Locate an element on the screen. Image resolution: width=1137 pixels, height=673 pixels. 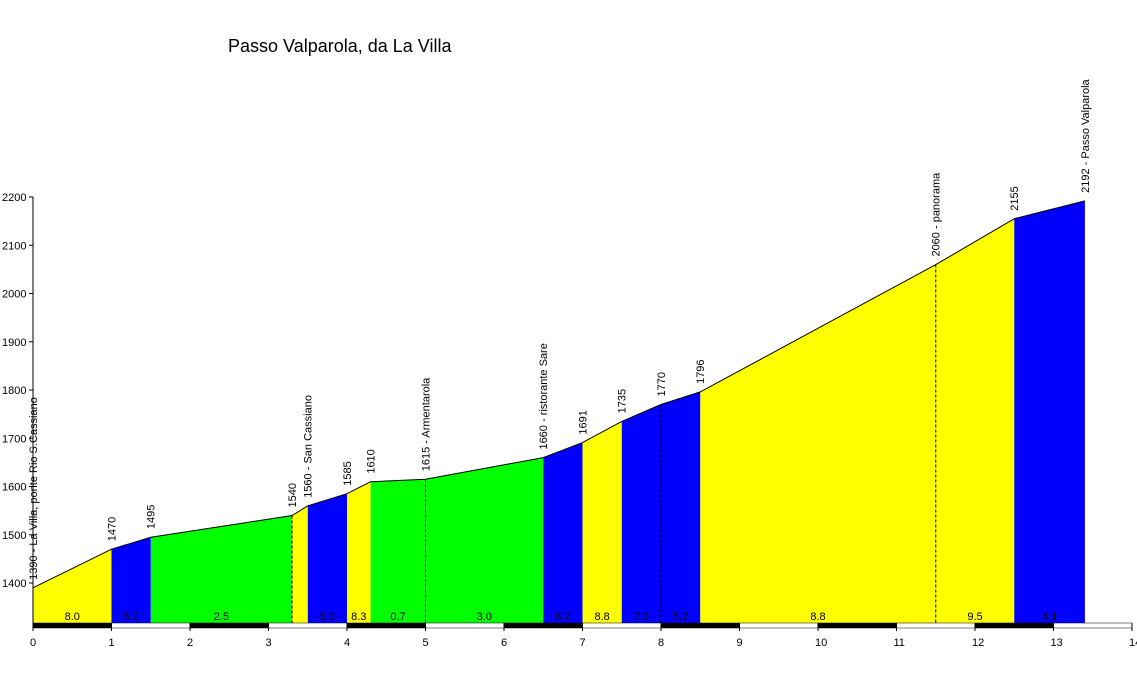
waypoint-label-4: 1560 - San Cassiano is located at coordinates (309, 446).